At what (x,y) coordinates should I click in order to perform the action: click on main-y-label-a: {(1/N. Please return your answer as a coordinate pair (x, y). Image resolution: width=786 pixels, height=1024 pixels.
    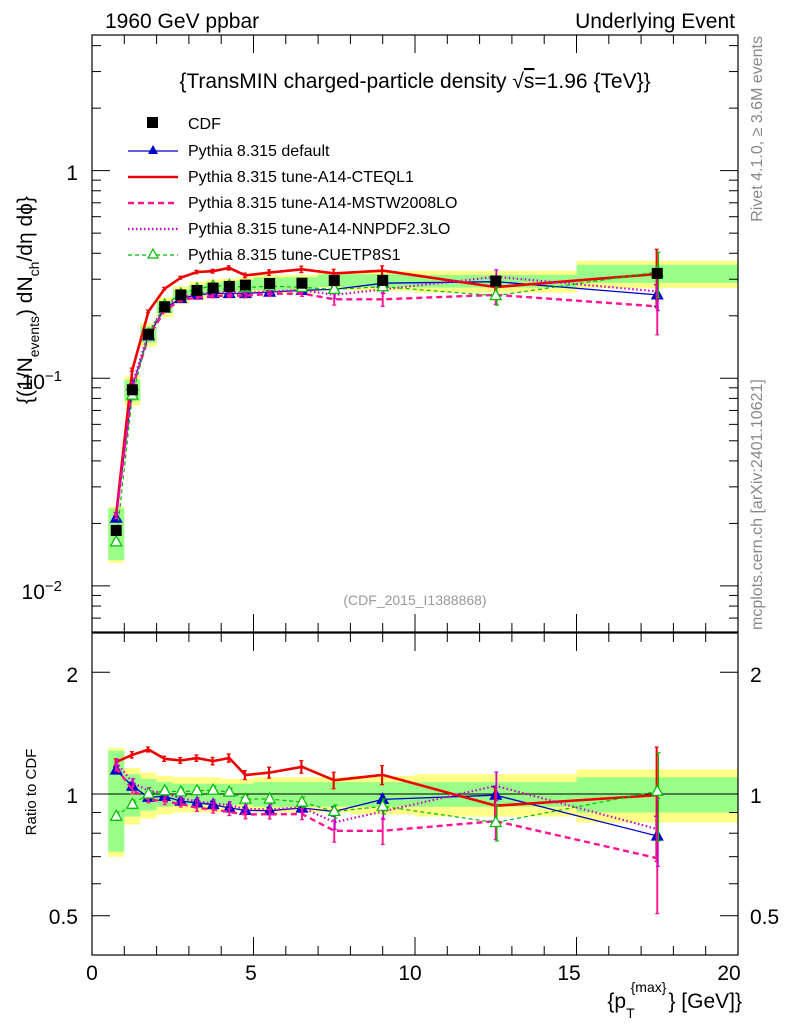
    Looking at the image, I should click on (25, 380).